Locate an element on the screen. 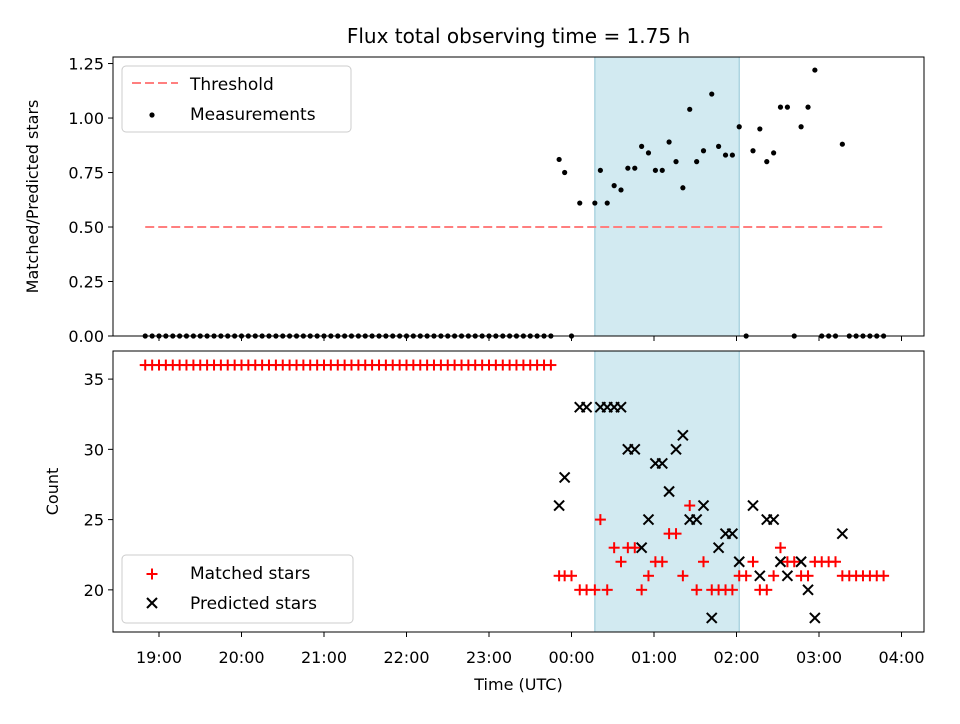  bottom-y-ticks: 20 25 30 35 is located at coordinates (98, 485).